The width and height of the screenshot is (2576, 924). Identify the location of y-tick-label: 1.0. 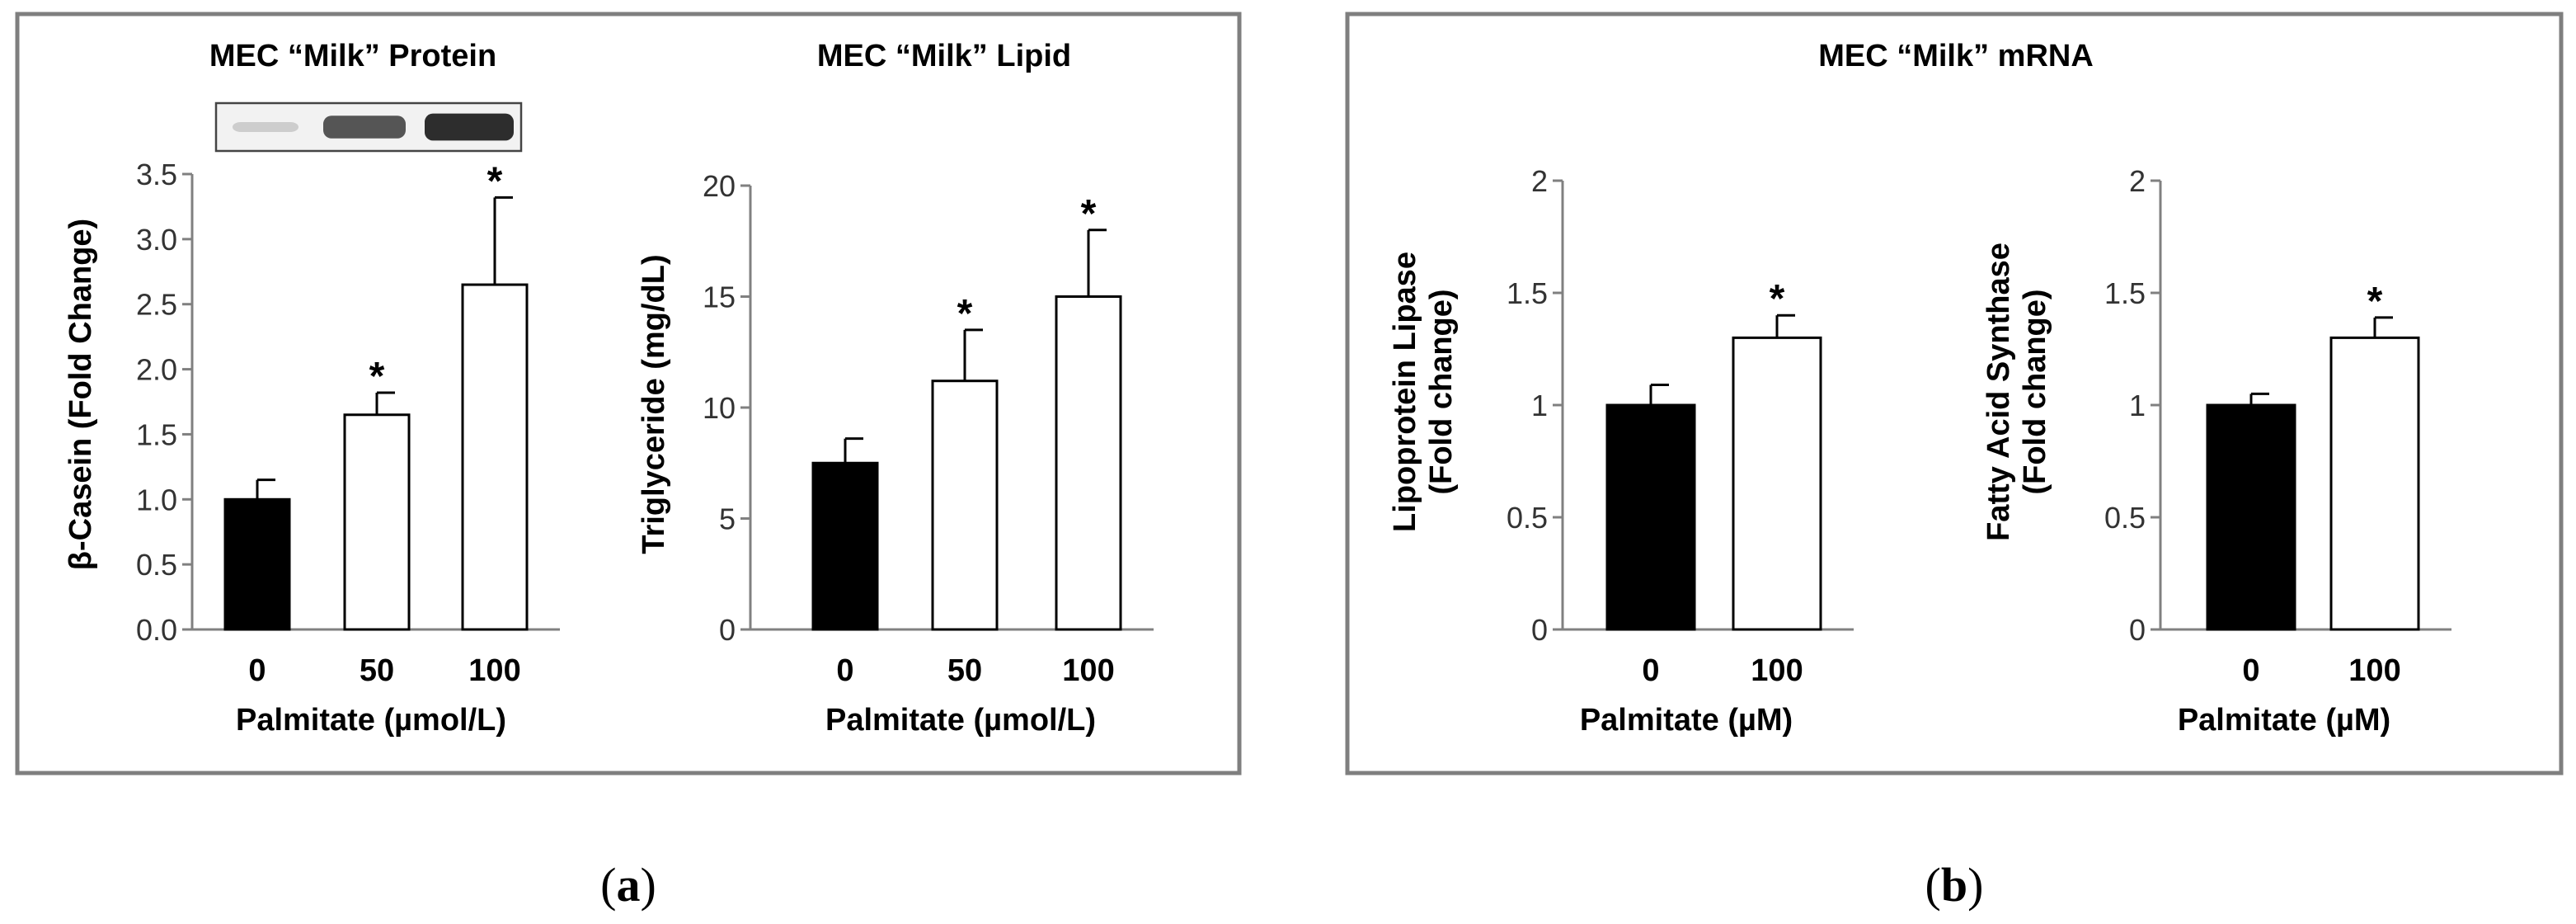
(156, 499).